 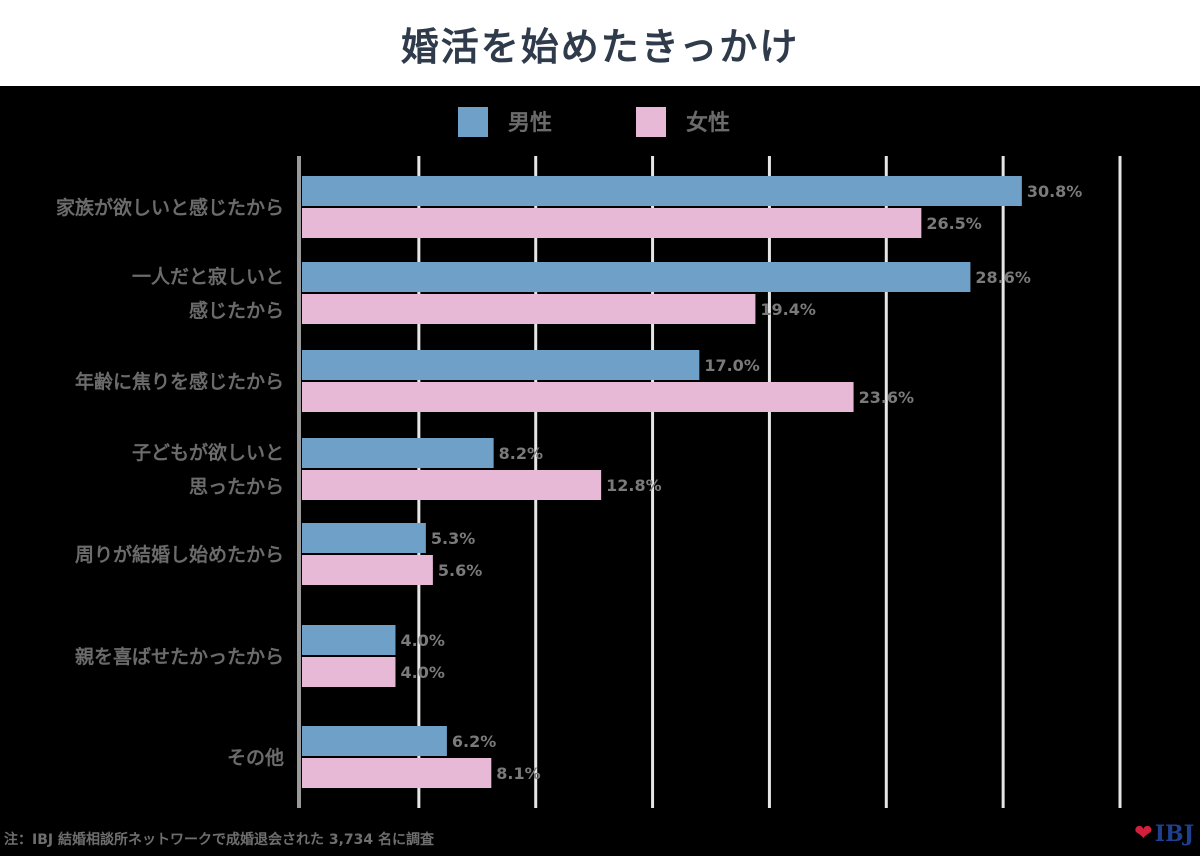 What do you see at coordinates (474, 741) in the screenshot?
I see `value-label: 6.2%` at bounding box center [474, 741].